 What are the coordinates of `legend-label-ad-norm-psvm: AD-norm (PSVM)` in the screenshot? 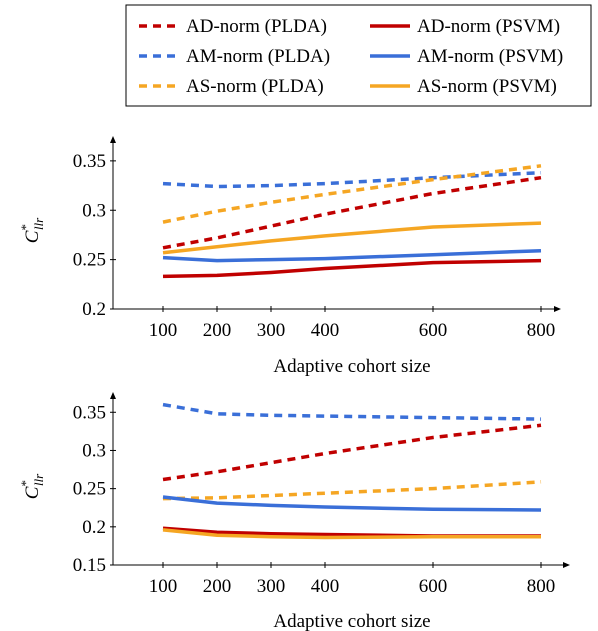 It's located at (488, 26).